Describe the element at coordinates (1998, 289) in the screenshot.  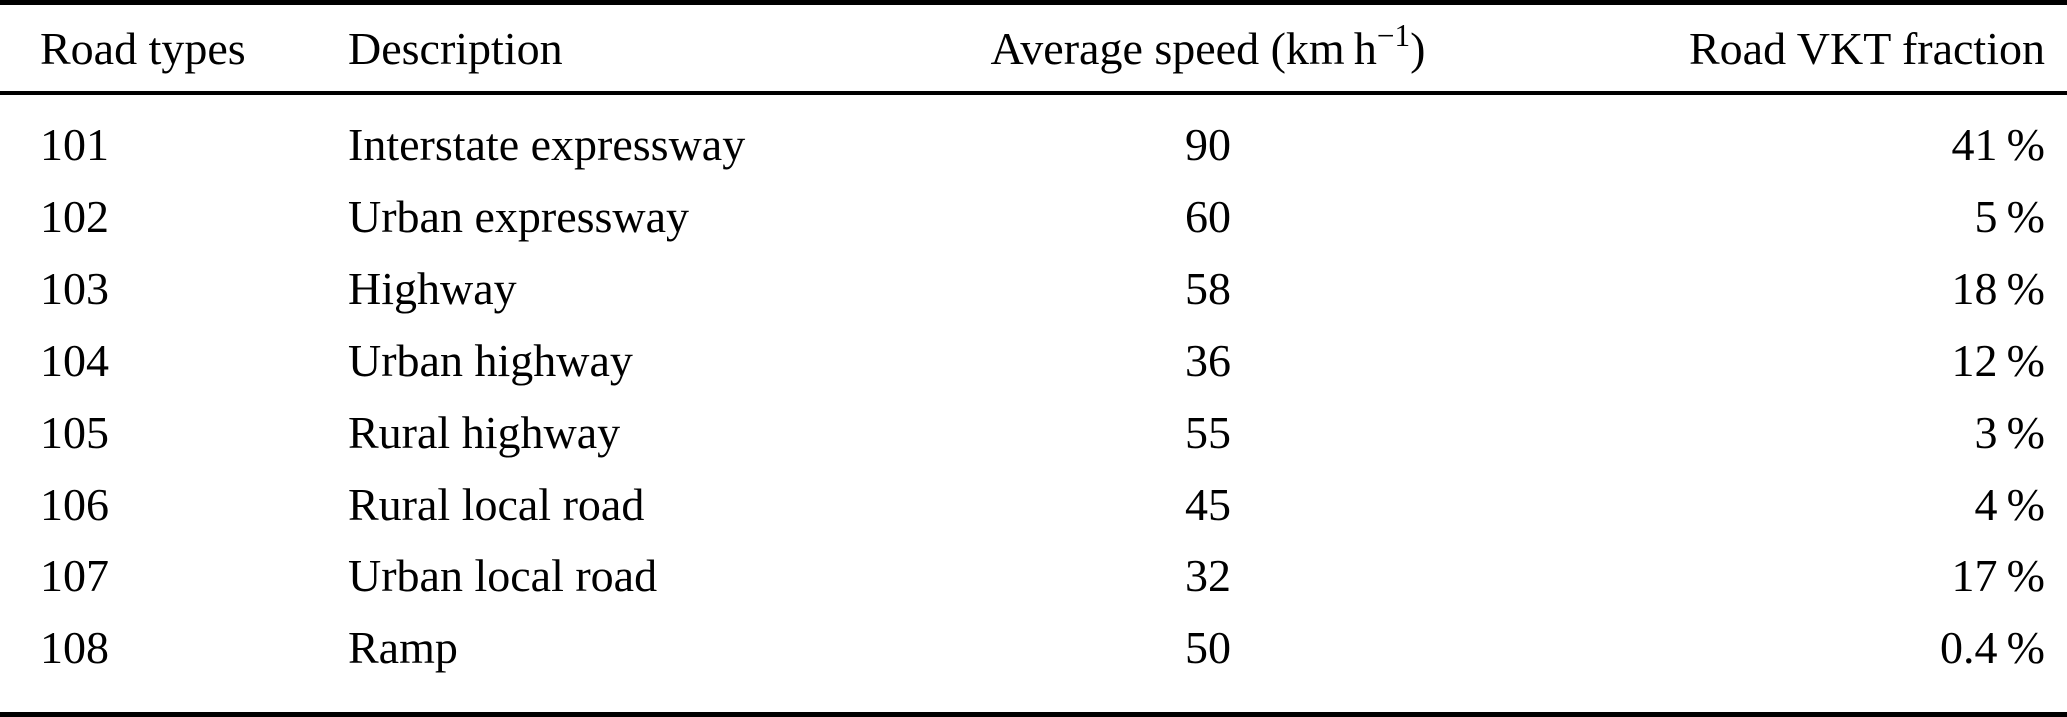
I see `cell-vkt-fraction: 18 %` at that location.